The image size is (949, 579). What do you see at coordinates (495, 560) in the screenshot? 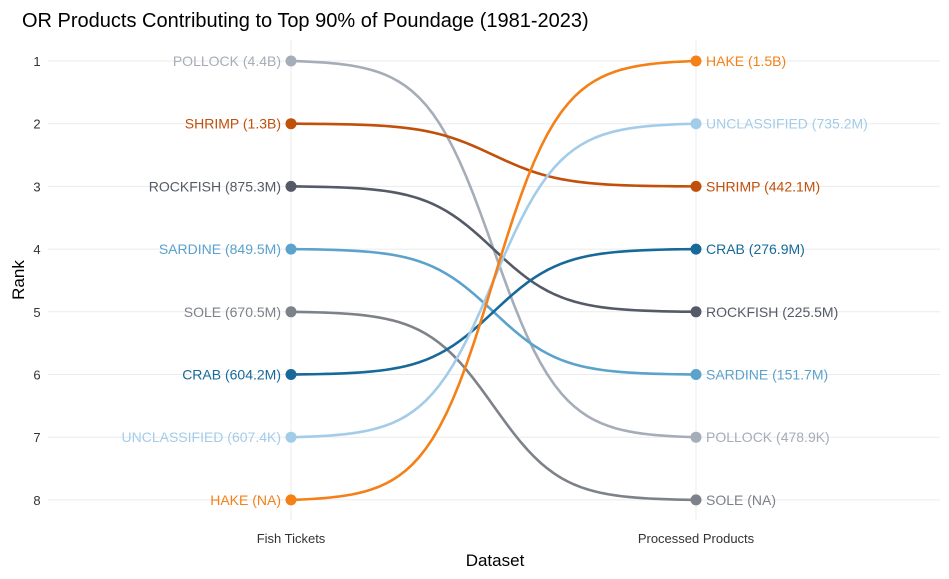
I see `x-axis-title: Dataset` at bounding box center [495, 560].